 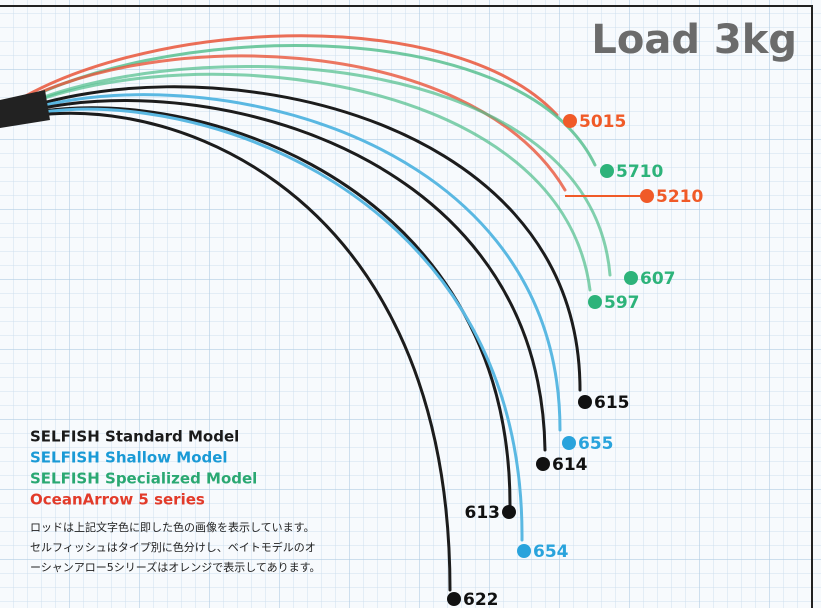 I want to click on rod-label: 614, so click(x=570, y=465).